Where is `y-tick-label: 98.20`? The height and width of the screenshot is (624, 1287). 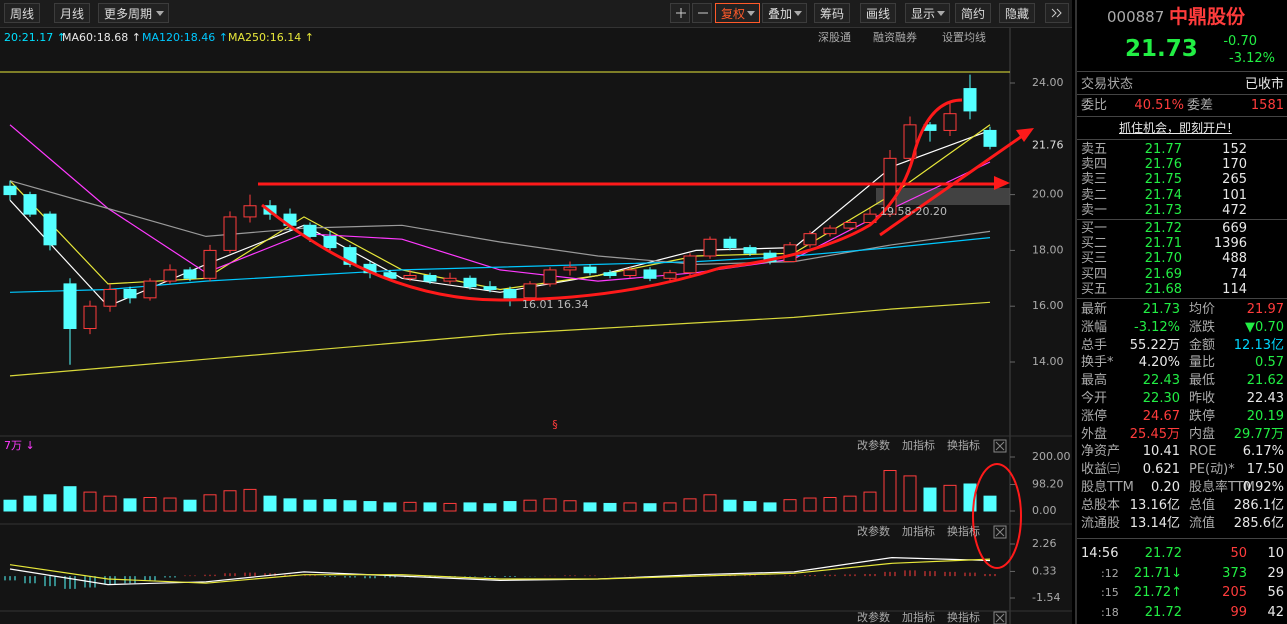
y-tick-label: 98.20 is located at coordinates (1048, 483).